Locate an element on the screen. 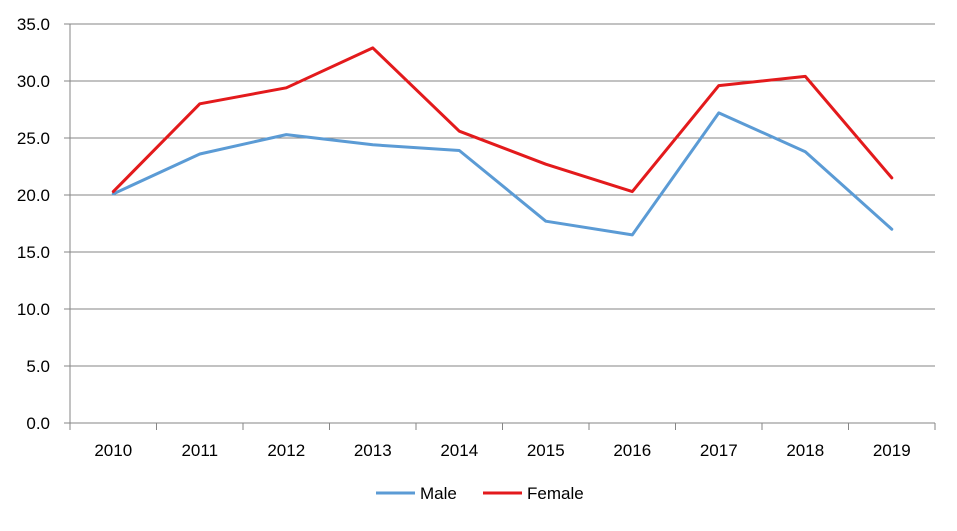  legend-label-male: Male is located at coordinates (438, 493).